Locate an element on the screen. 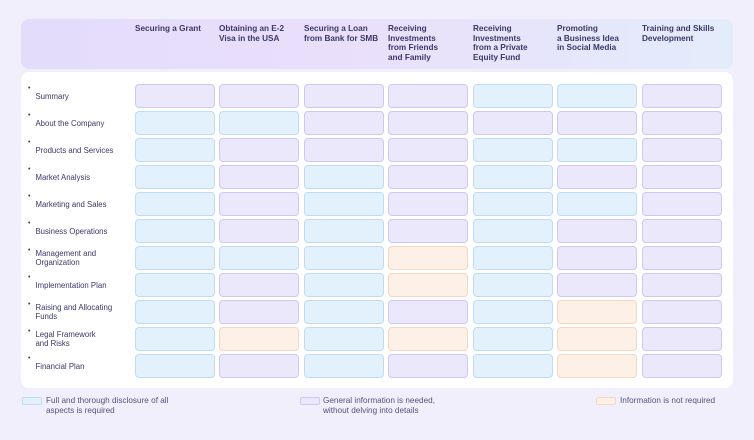 This screenshot has width=754, height=440. column-header-line: Development is located at coordinates (668, 38).